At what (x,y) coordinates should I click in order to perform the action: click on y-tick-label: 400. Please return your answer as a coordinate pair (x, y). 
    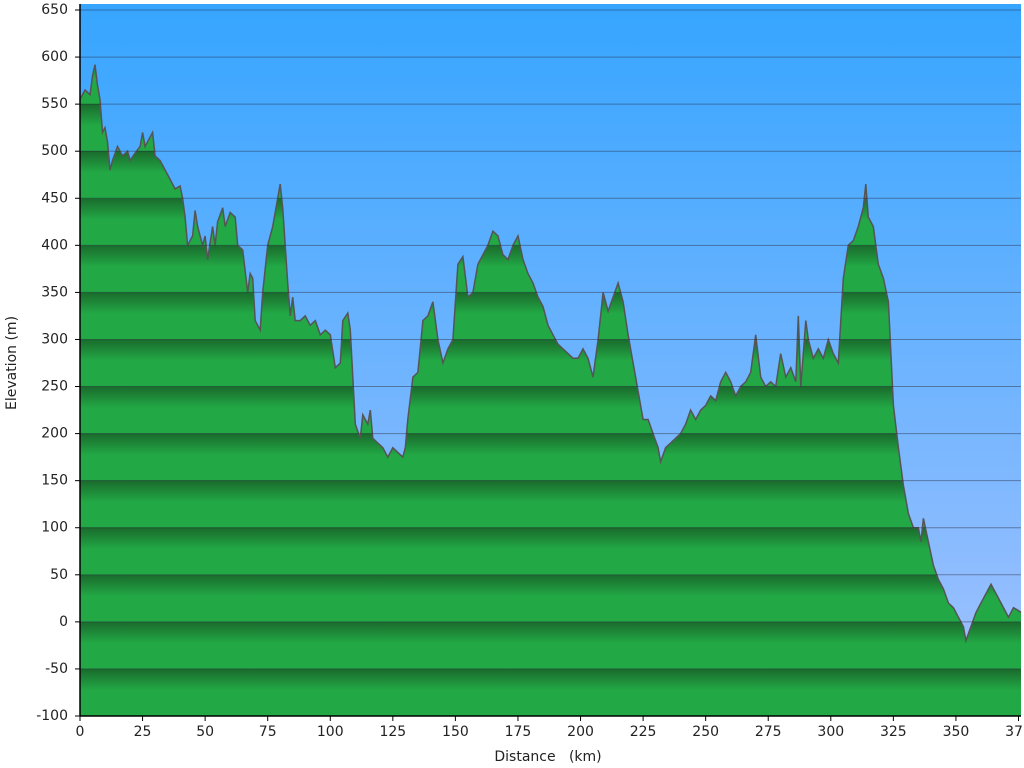
    Looking at the image, I should click on (54, 245).